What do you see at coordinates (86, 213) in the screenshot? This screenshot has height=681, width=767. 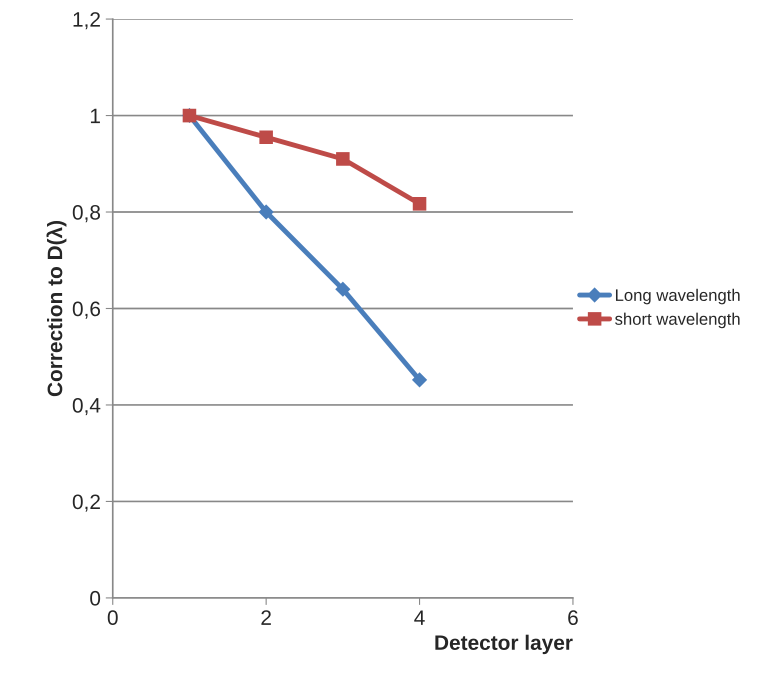 I see `y-tick-label: 0,8` at bounding box center [86, 213].